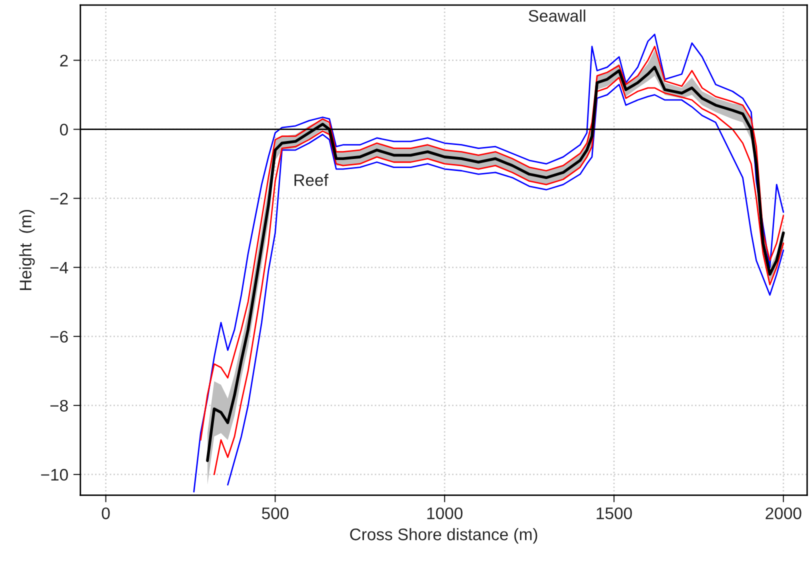 The width and height of the screenshot is (812, 564). Describe the element at coordinates (614, 513) in the screenshot. I see `x-tick-label: 1500` at that location.